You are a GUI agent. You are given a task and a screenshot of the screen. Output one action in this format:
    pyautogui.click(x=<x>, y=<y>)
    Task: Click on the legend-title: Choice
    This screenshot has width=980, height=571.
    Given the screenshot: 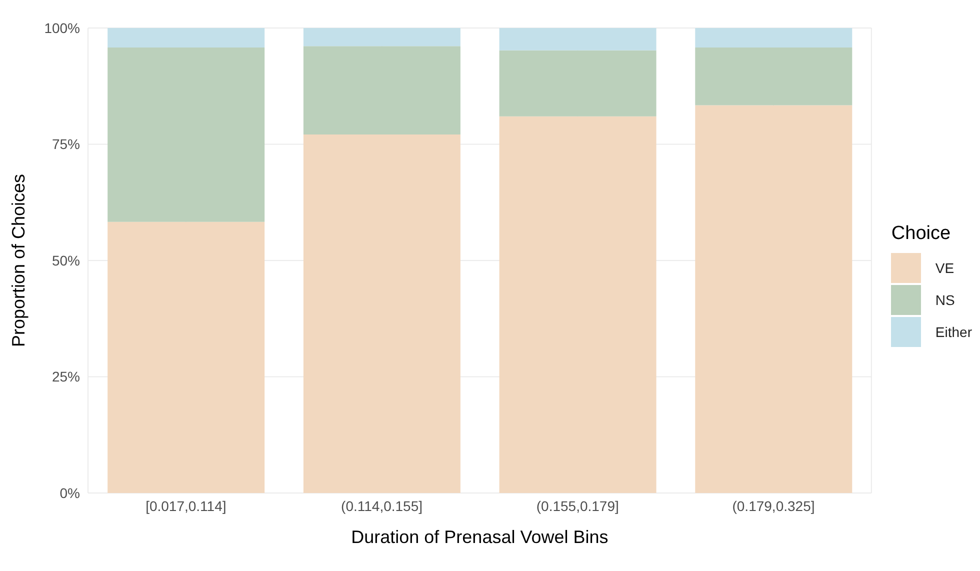 What is the action you would take?
    pyautogui.click(x=921, y=233)
    